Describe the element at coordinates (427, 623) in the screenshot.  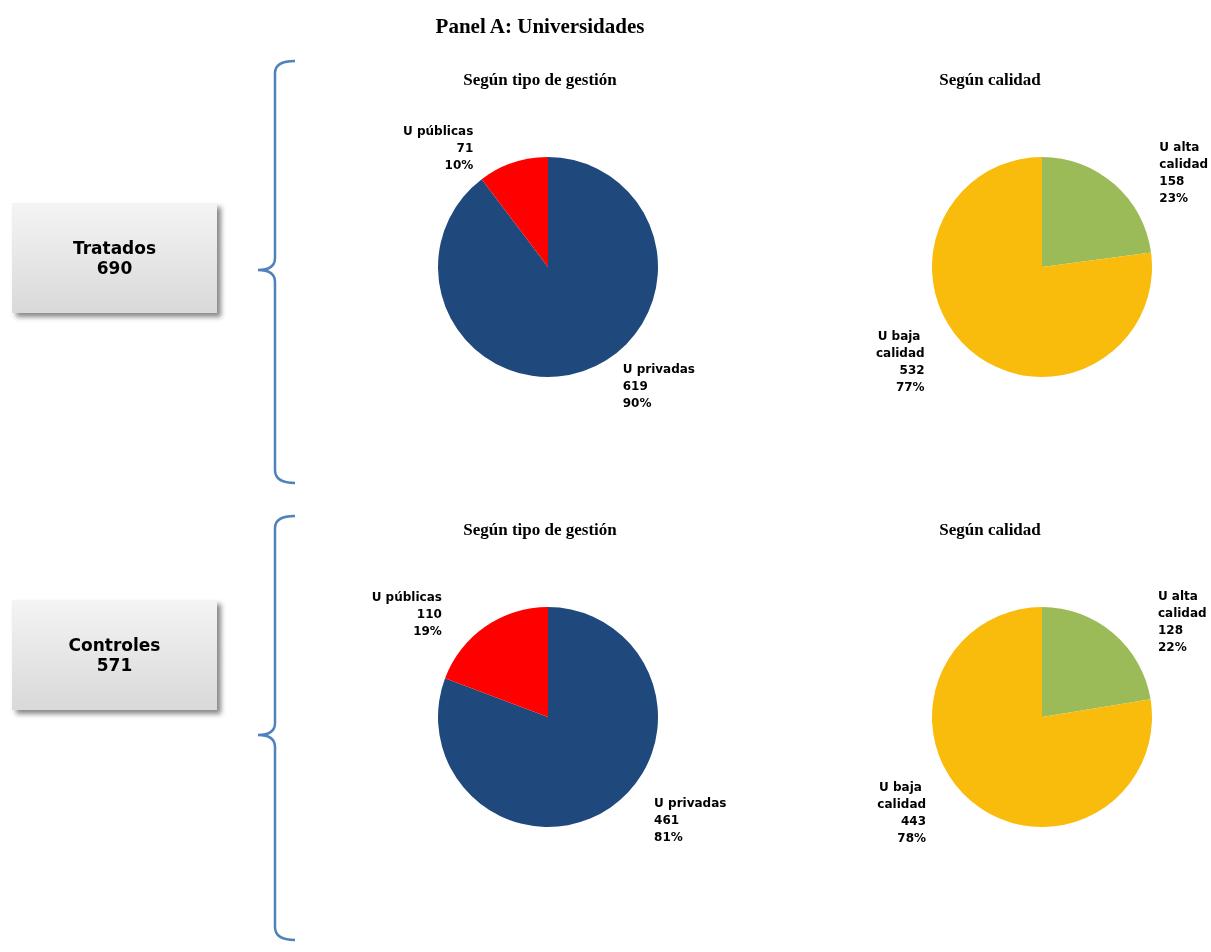
I see `data-label: 110 19%` at that location.